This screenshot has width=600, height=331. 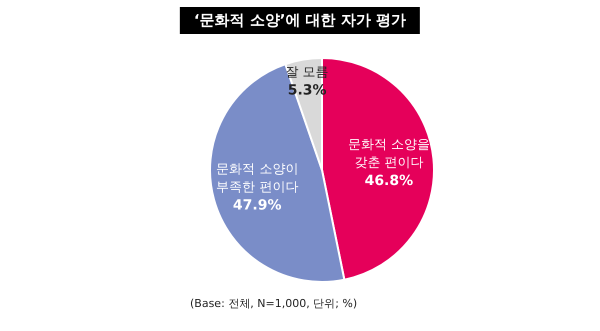 What do you see at coordinates (257, 205) in the screenshot?
I see `data-label: 47.9%` at bounding box center [257, 205].